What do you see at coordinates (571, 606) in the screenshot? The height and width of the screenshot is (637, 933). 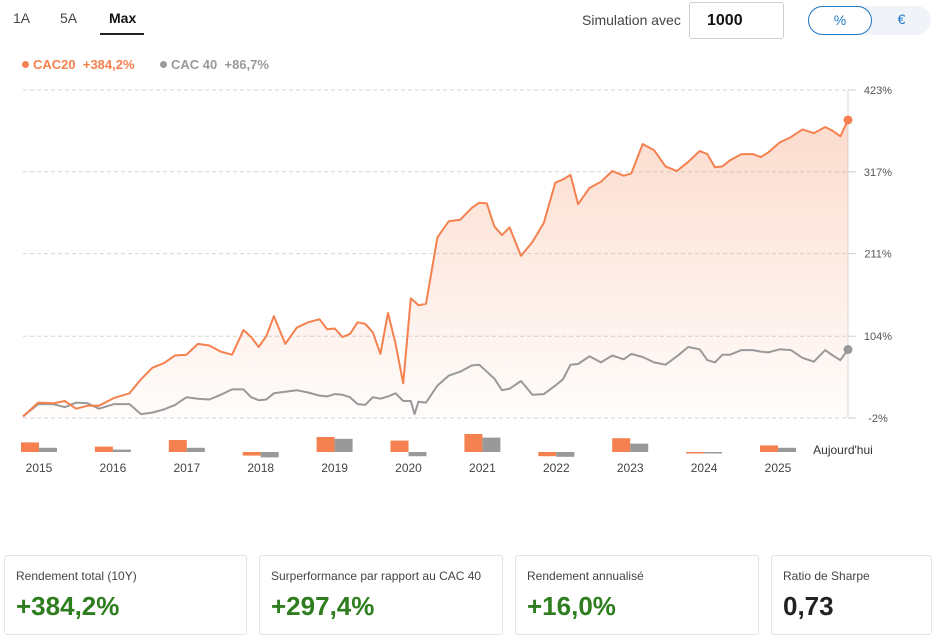 I see `stat-value: +16,0%` at bounding box center [571, 606].